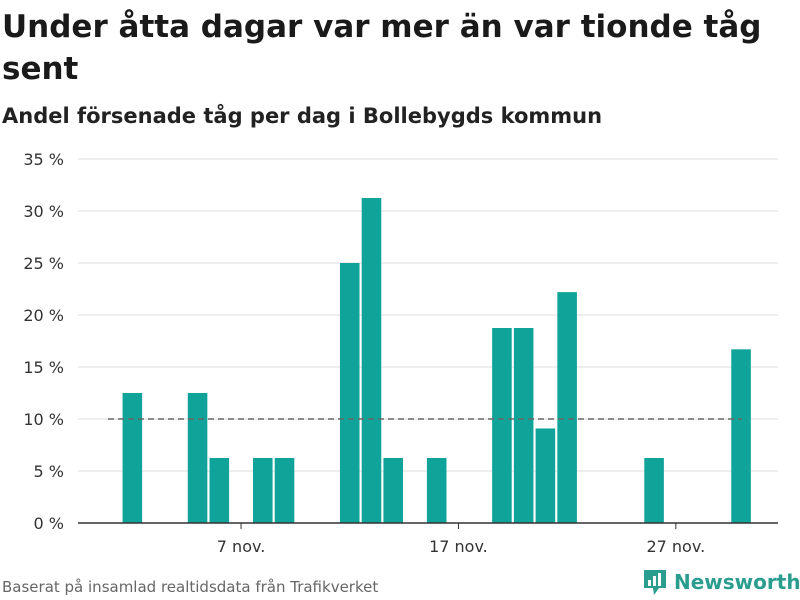 The height and width of the screenshot is (600, 800). Describe the element at coordinates (428, 539) in the screenshot. I see `x-axis: 7 nov. 17 nov. 27 nov.` at that location.